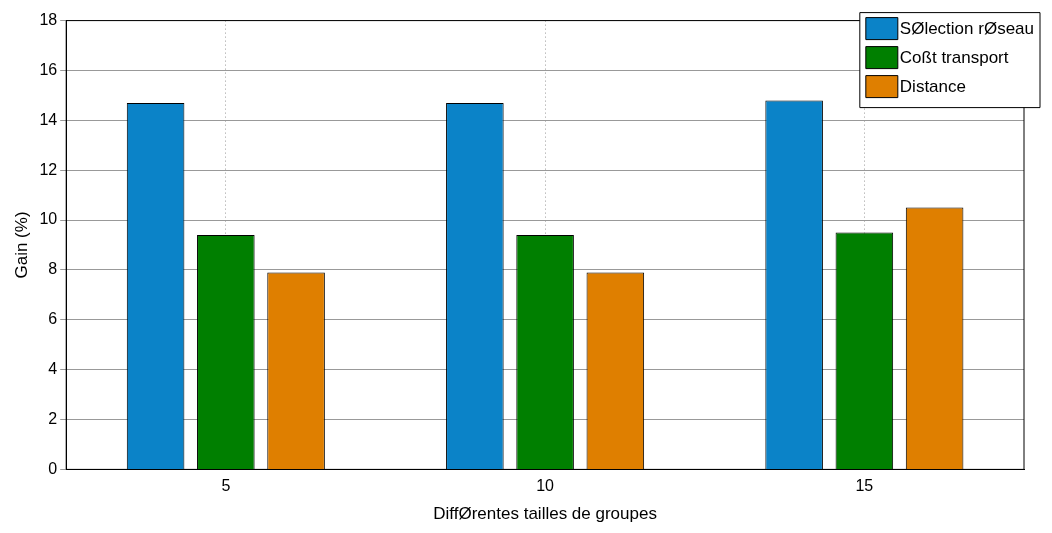 The height and width of the screenshot is (533, 1052). I want to click on y-tick-label: 10, so click(48, 219).